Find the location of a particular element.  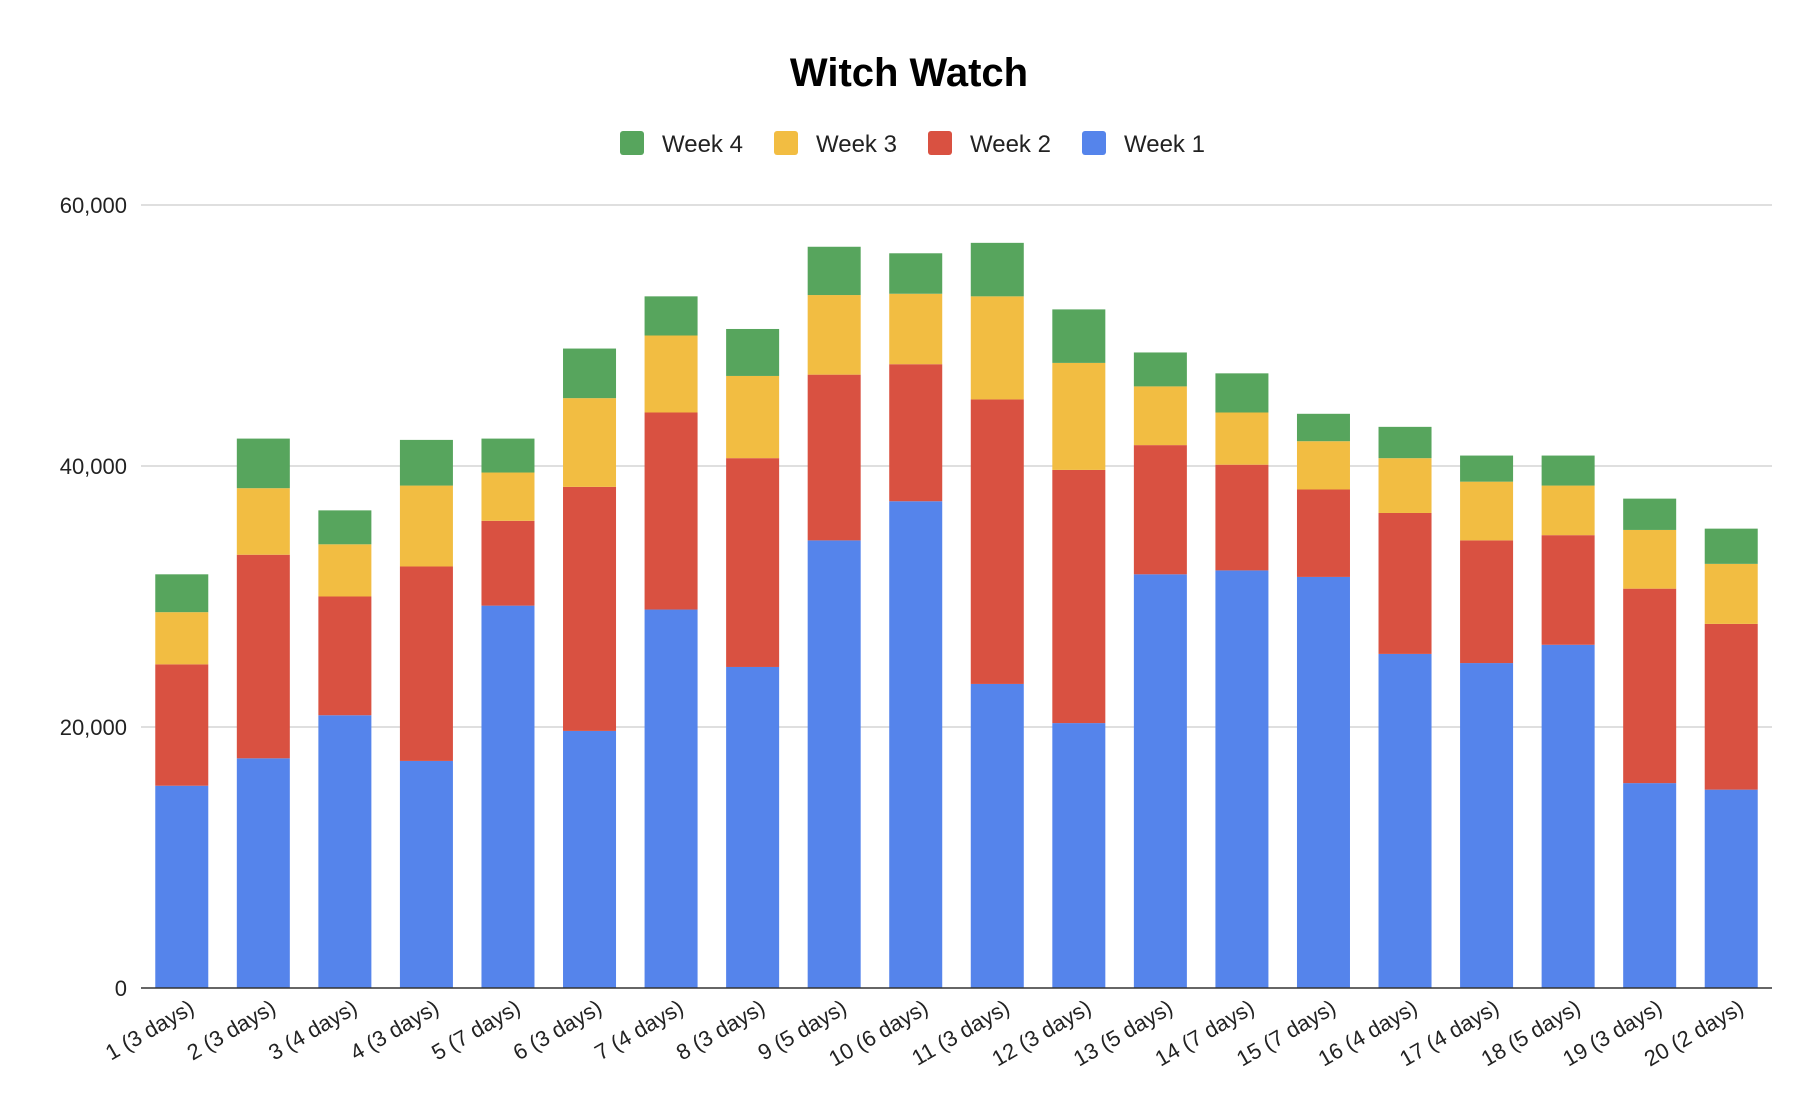

legend-item-week-4: Week 4 is located at coordinates (681, 144).